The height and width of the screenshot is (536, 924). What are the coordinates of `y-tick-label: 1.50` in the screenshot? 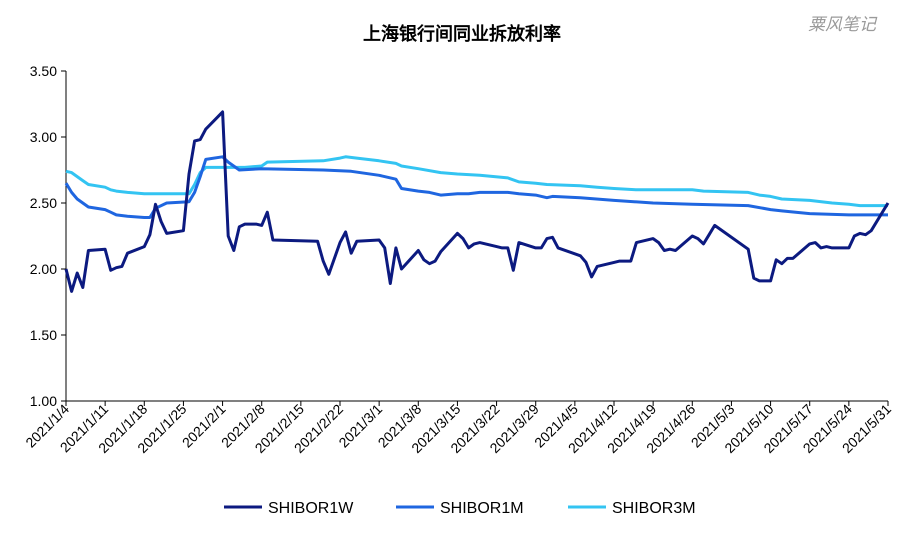 It's located at (43, 335).